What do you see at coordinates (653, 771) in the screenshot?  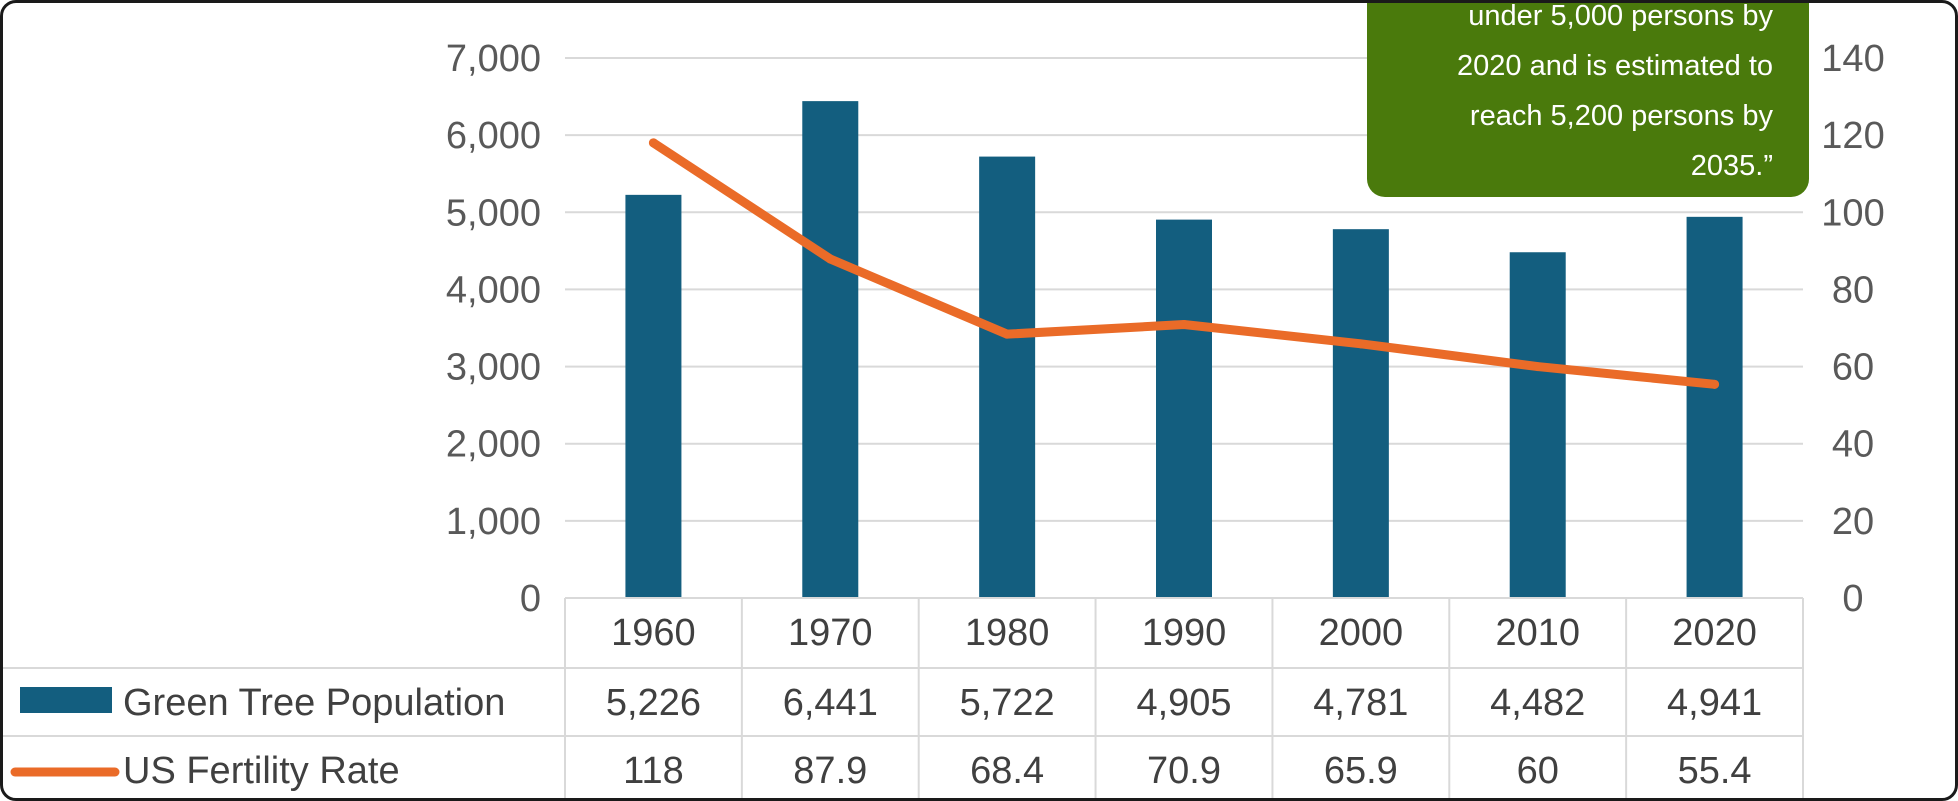 I see `table-value-cell: 118` at bounding box center [653, 771].